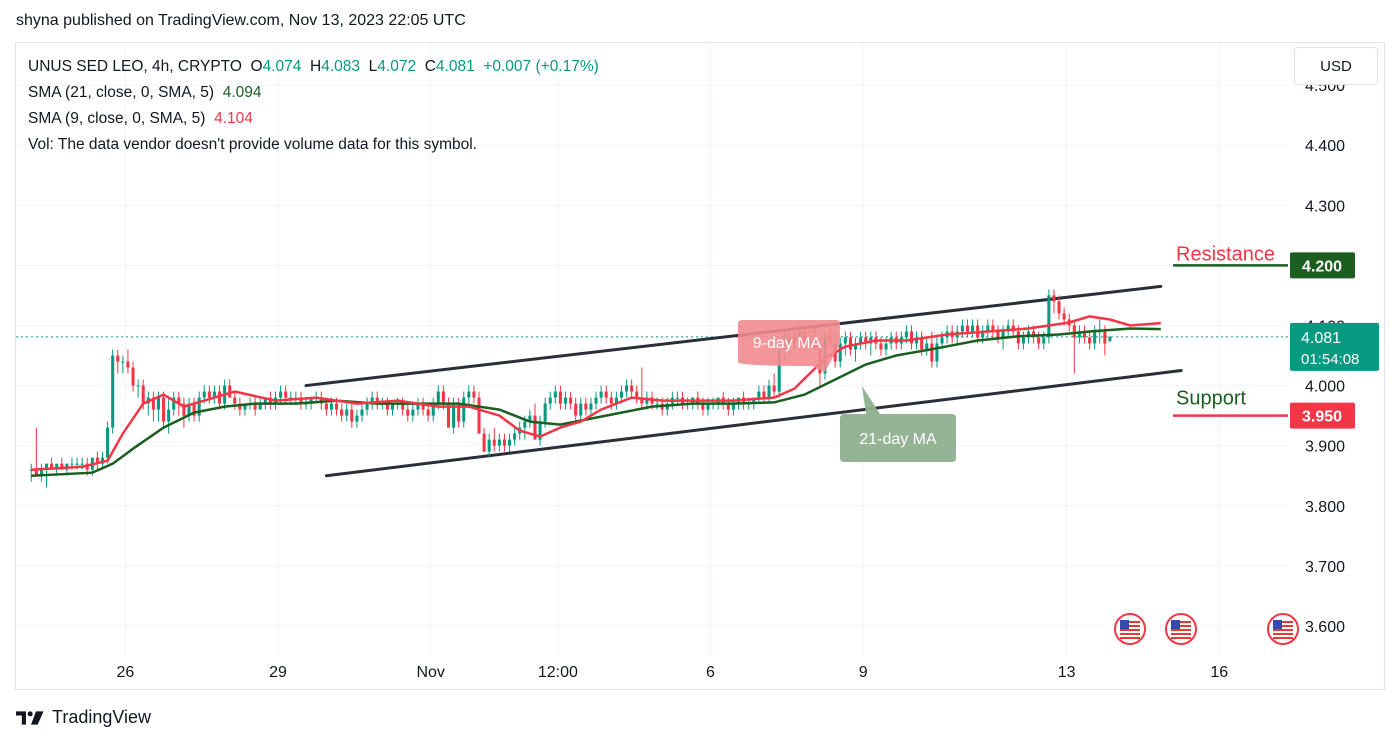  What do you see at coordinates (121, 92) in the screenshot?
I see `sma21-label: SMA (21, close, 0, SMA, 5)` at bounding box center [121, 92].